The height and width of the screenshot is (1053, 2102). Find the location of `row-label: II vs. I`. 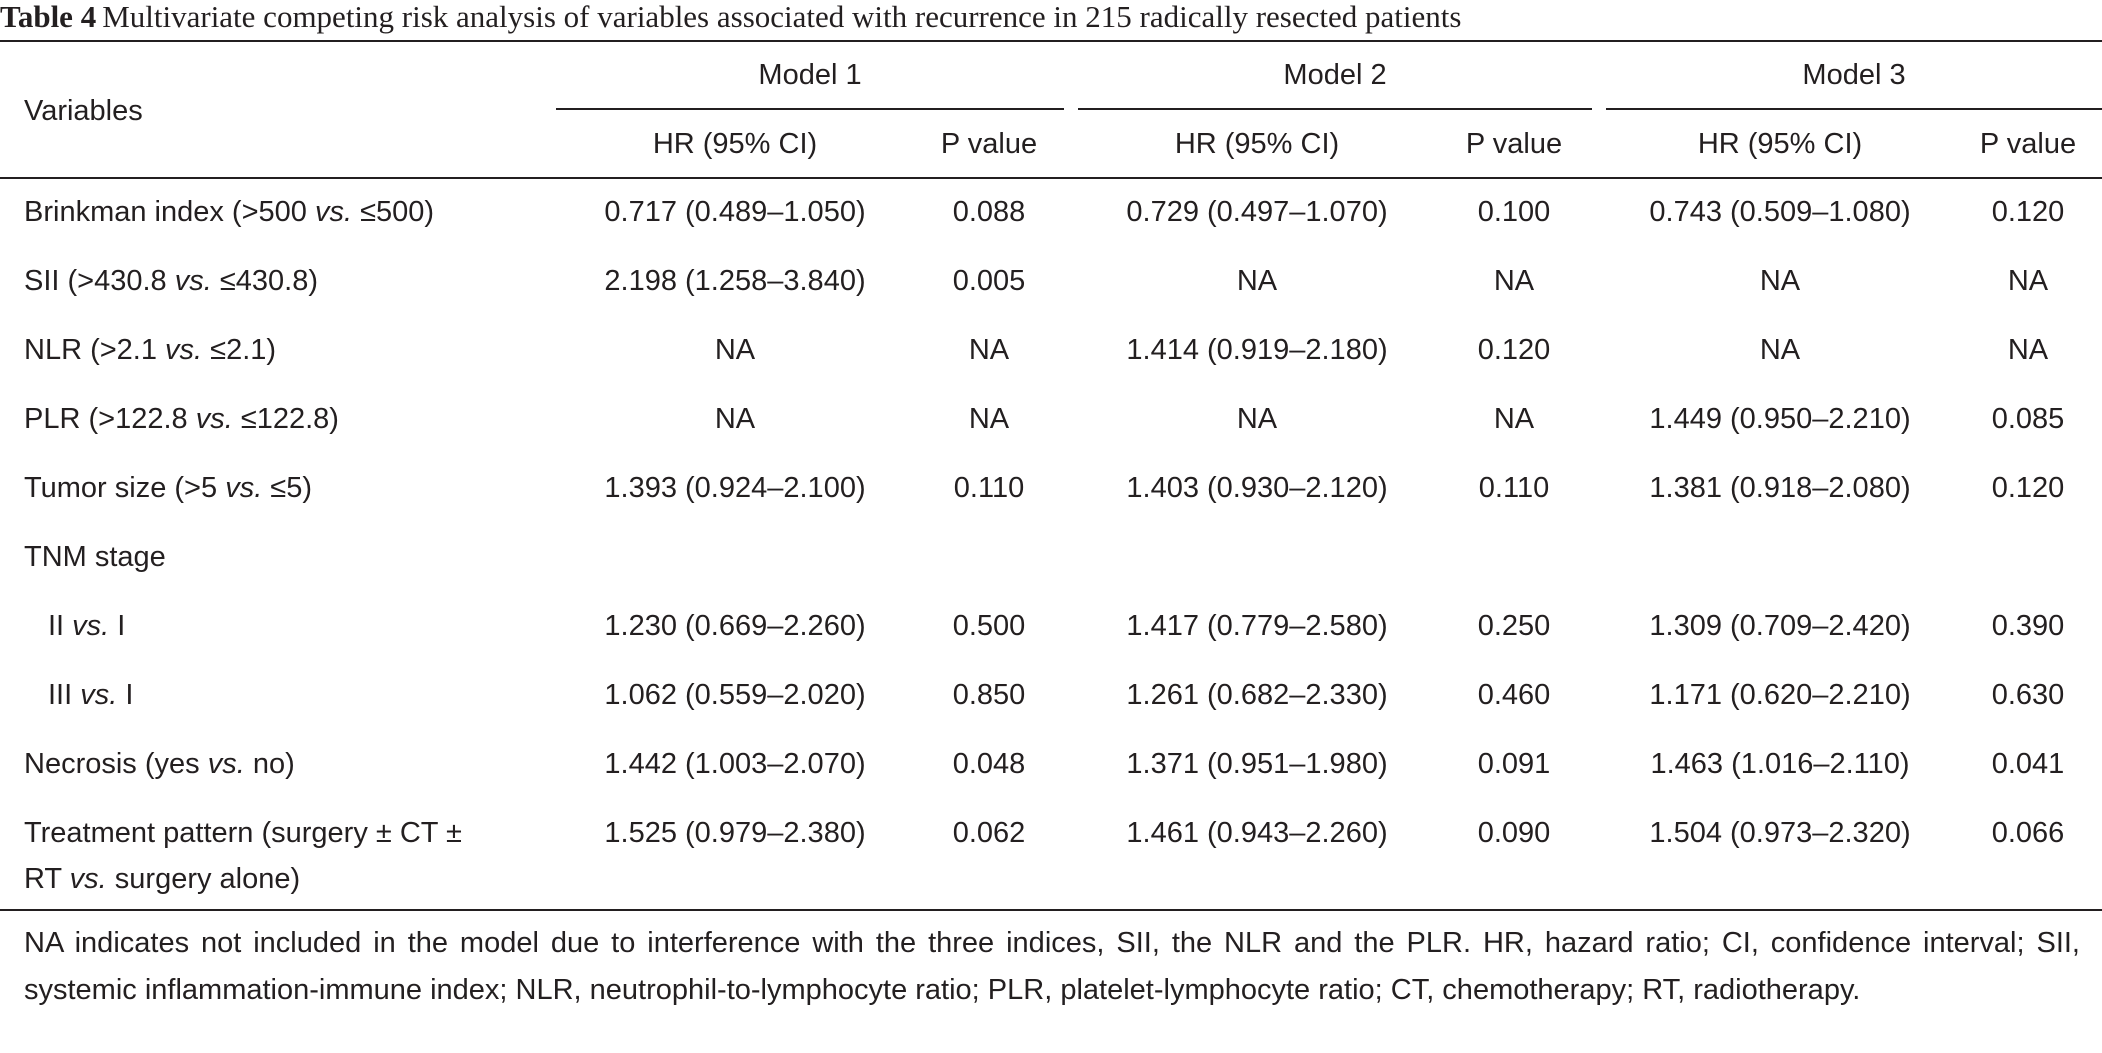

row-label: II vs. I is located at coordinates (87, 626).